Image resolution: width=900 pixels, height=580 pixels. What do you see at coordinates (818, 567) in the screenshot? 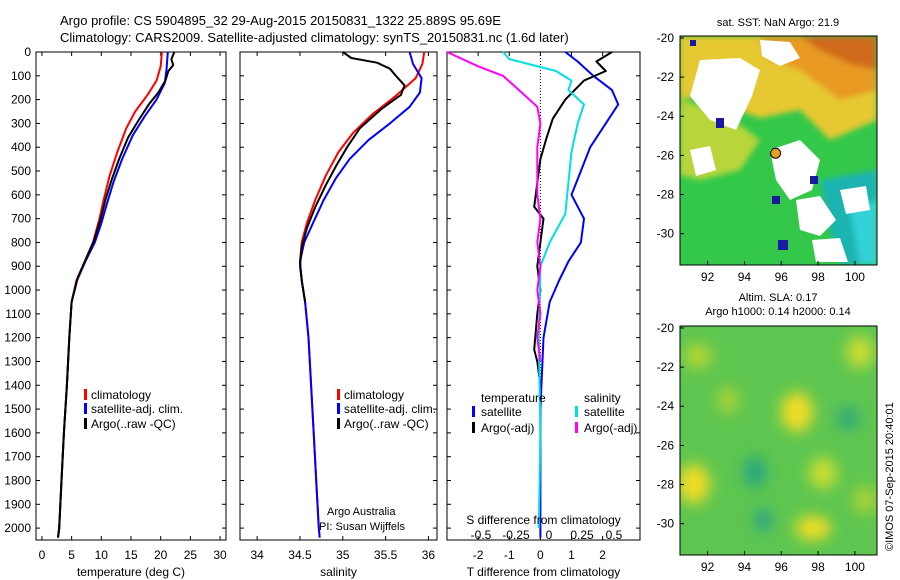
I see `map-x-tick-label: 98` at bounding box center [818, 567].